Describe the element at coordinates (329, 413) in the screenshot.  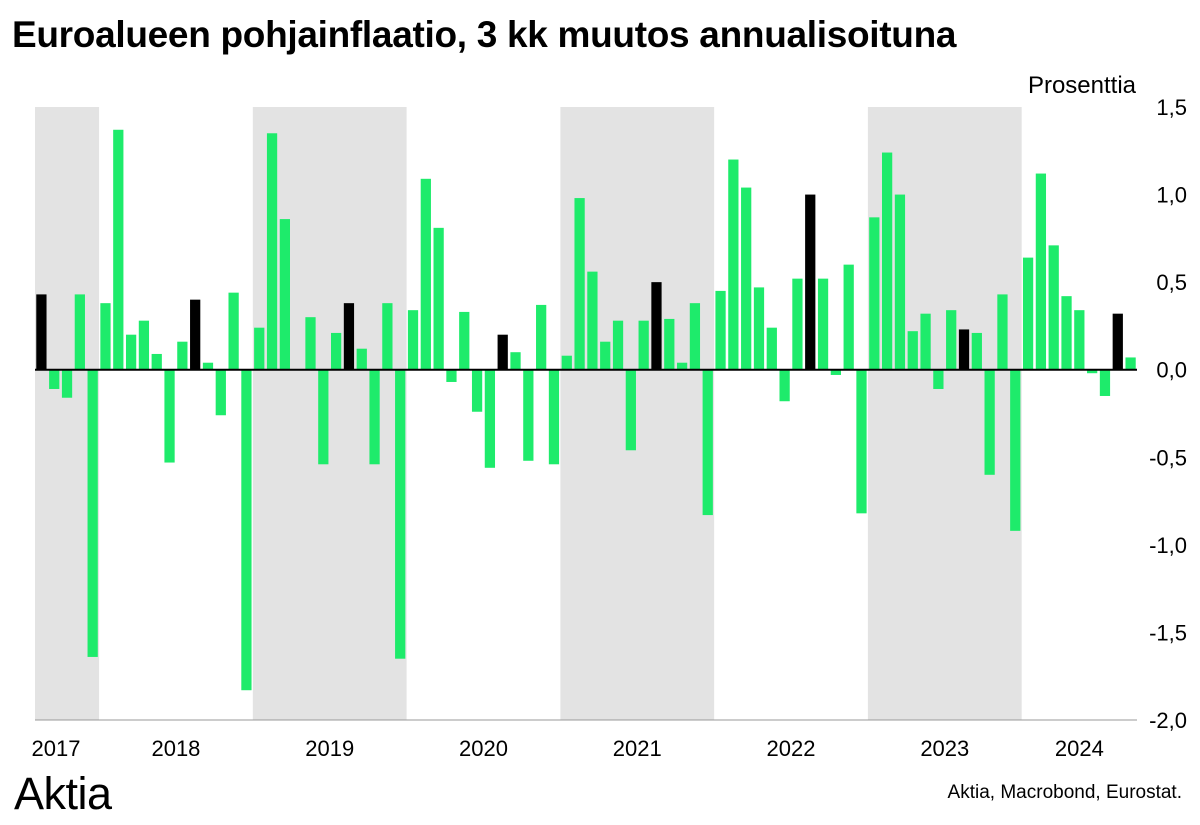
I see `shade-2019` at that location.